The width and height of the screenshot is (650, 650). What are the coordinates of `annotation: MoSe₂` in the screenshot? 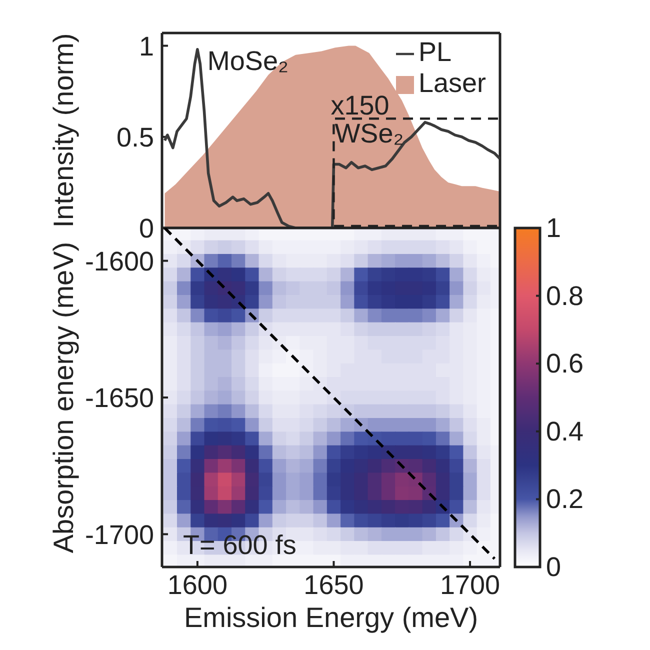 It's located at (247, 61).